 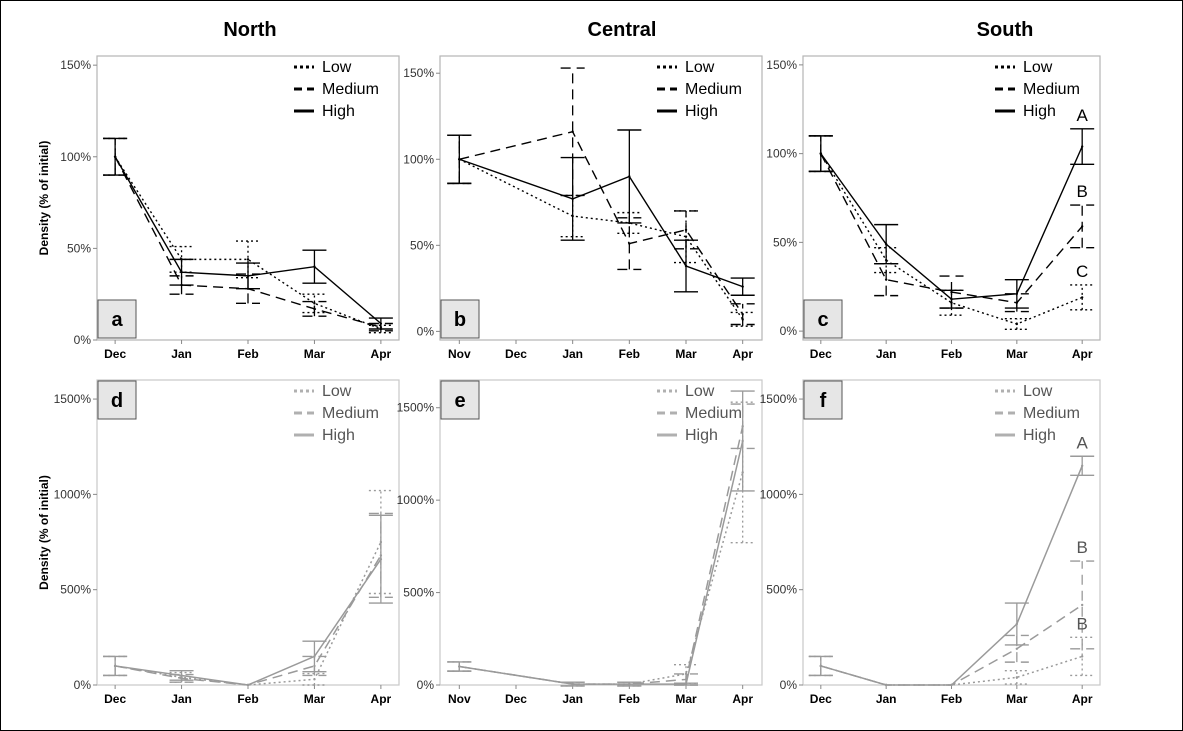 I want to click on panel-letter: e, so click(x=459, y=401).